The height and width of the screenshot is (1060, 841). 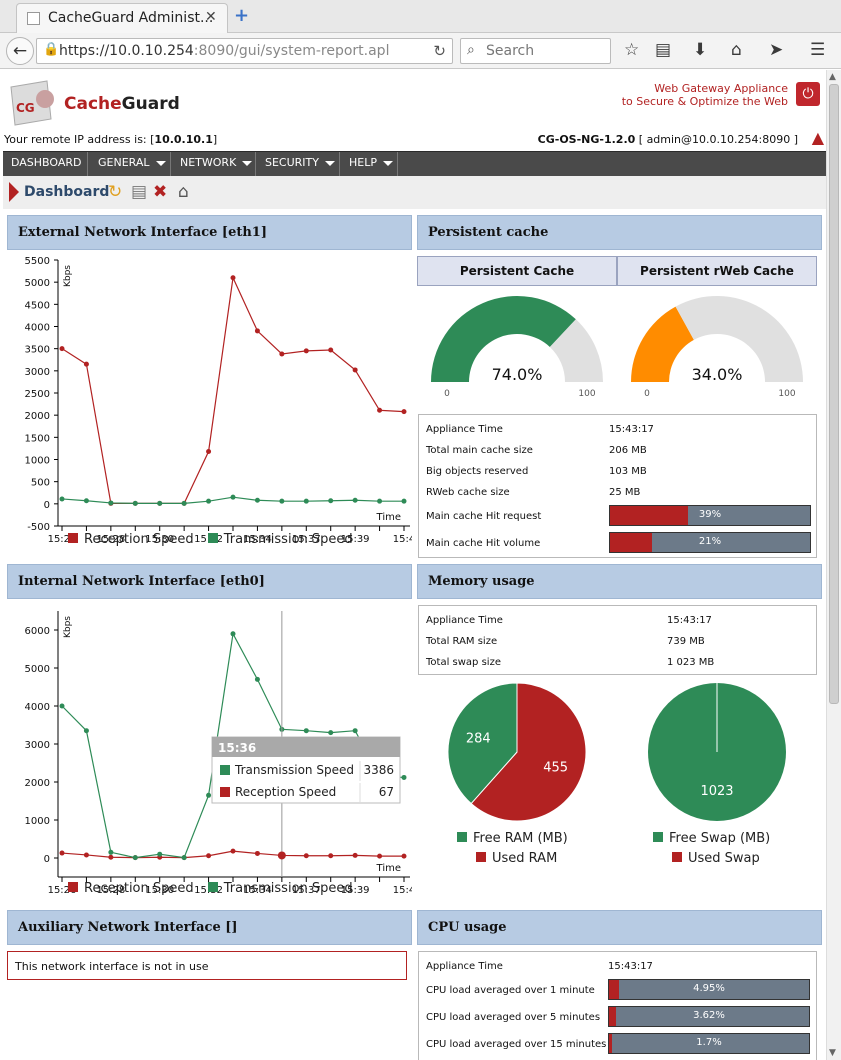 I want to click on tools-icon: ✖, so click(x=160, y=192).